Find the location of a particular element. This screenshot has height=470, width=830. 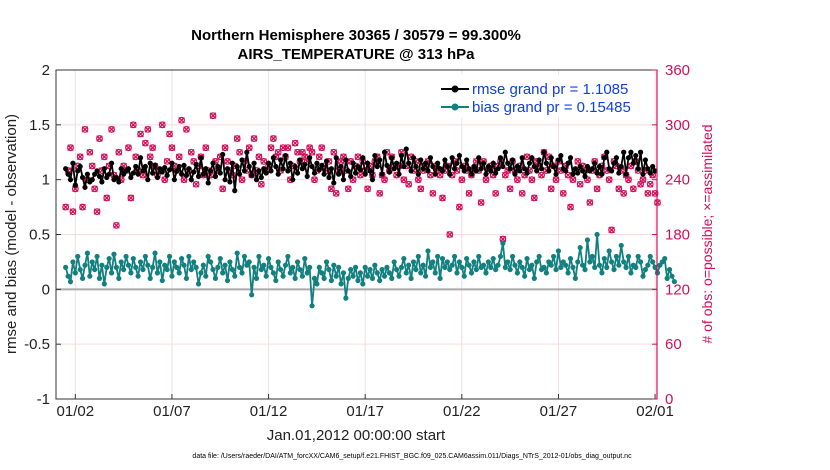

y2-axis-label: # of obs: o=possible; ×=assimilated is located at coordinates (707, 233).